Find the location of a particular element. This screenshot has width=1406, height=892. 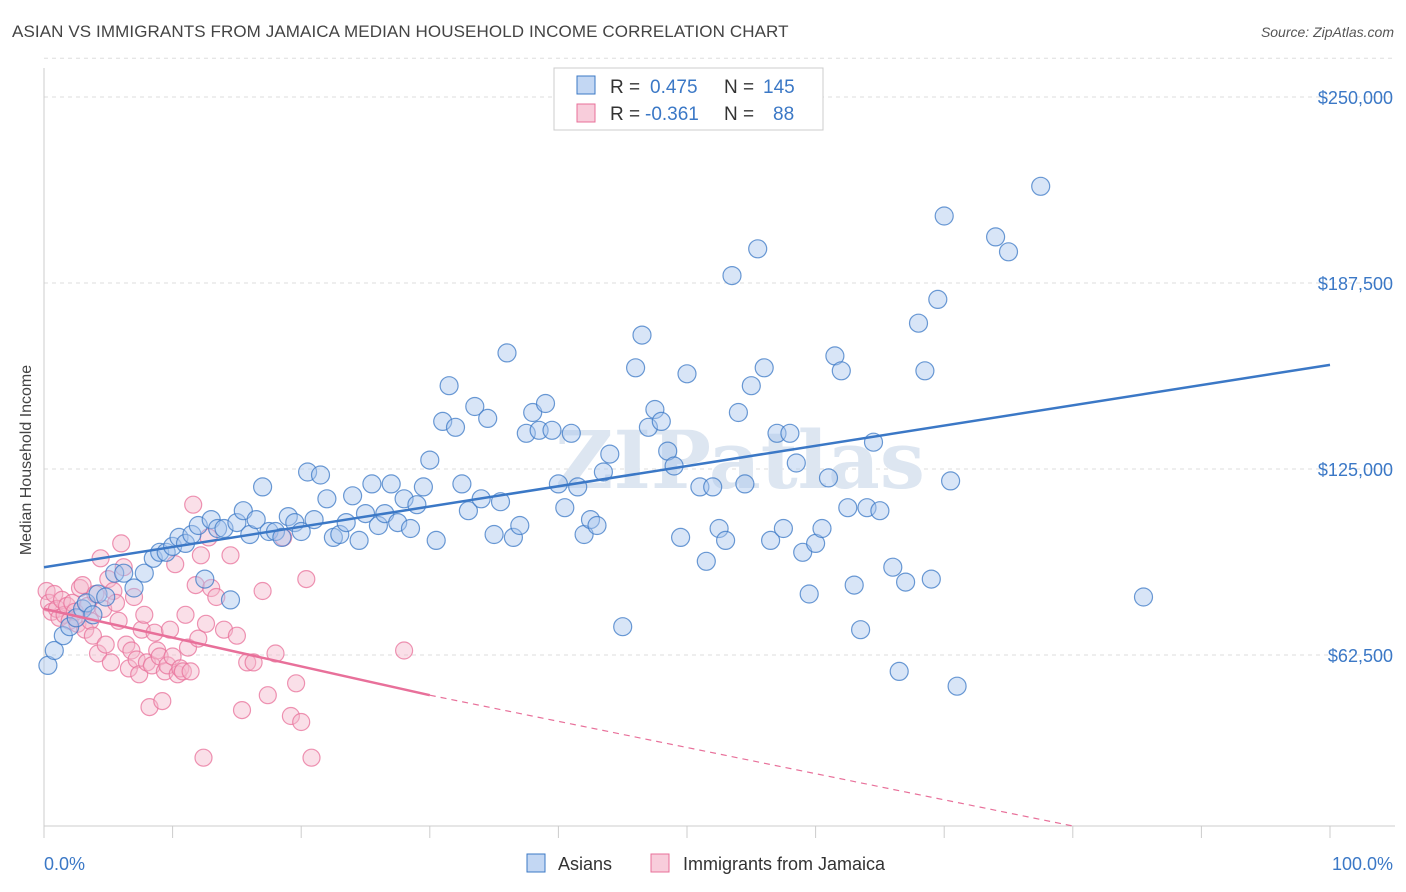

jamaica-trend-extension is located at coordinates (751, 760).